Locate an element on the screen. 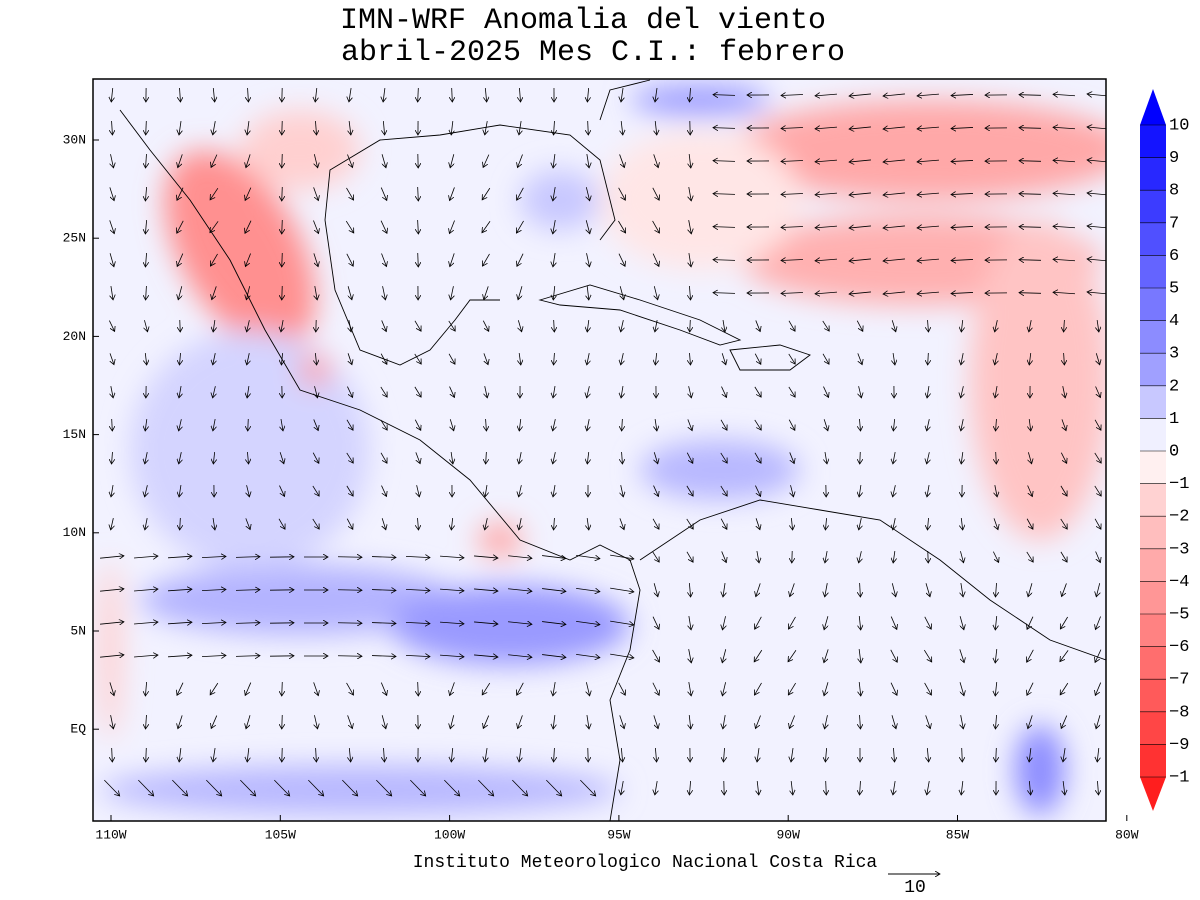 This screenshot has height=900, width=1200. colorbar-label: −4 is located at coordinates (1179, 582).